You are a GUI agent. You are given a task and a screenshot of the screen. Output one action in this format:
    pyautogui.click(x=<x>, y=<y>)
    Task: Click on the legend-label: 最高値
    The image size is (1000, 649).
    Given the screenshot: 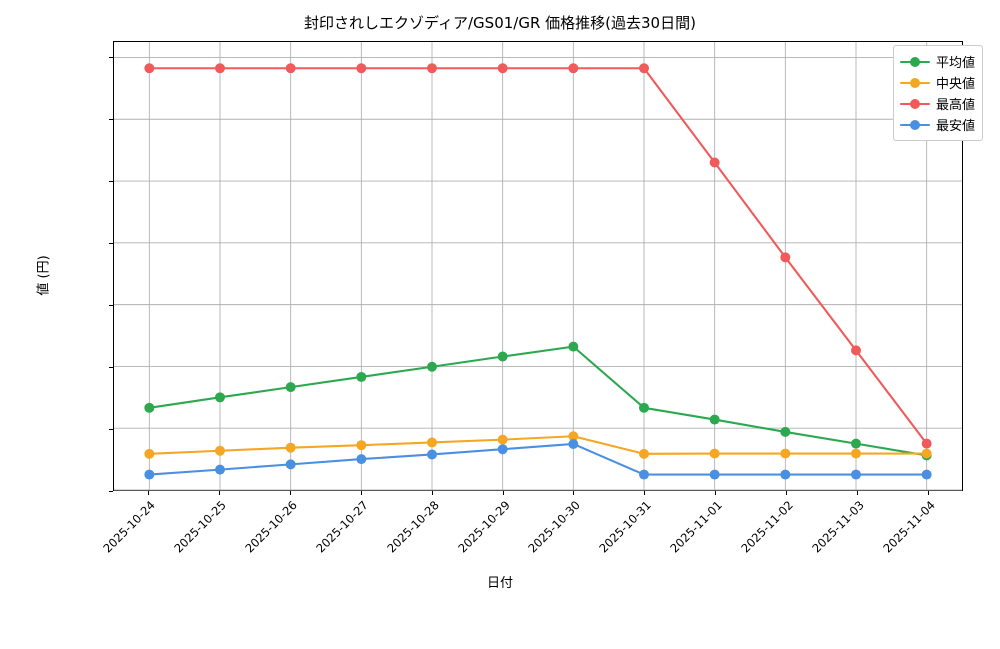 What is the action you would take?
    pyautogui.click(x=956, y=105)
    